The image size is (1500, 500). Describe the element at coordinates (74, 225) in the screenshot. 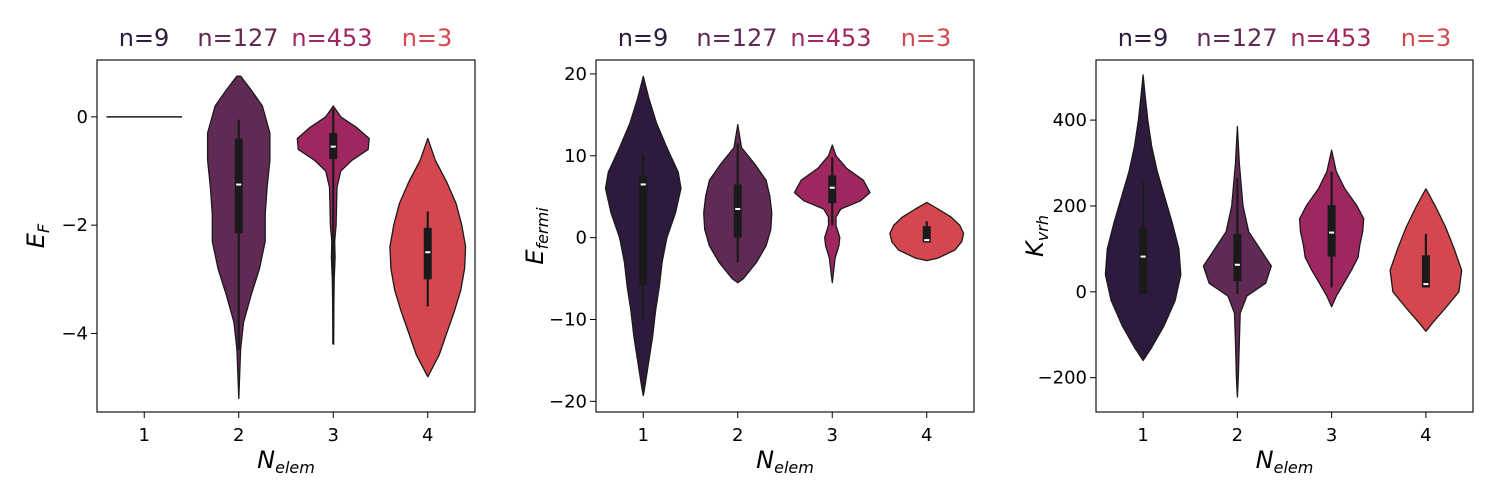

I see `y-tick-label: −2` at that location.